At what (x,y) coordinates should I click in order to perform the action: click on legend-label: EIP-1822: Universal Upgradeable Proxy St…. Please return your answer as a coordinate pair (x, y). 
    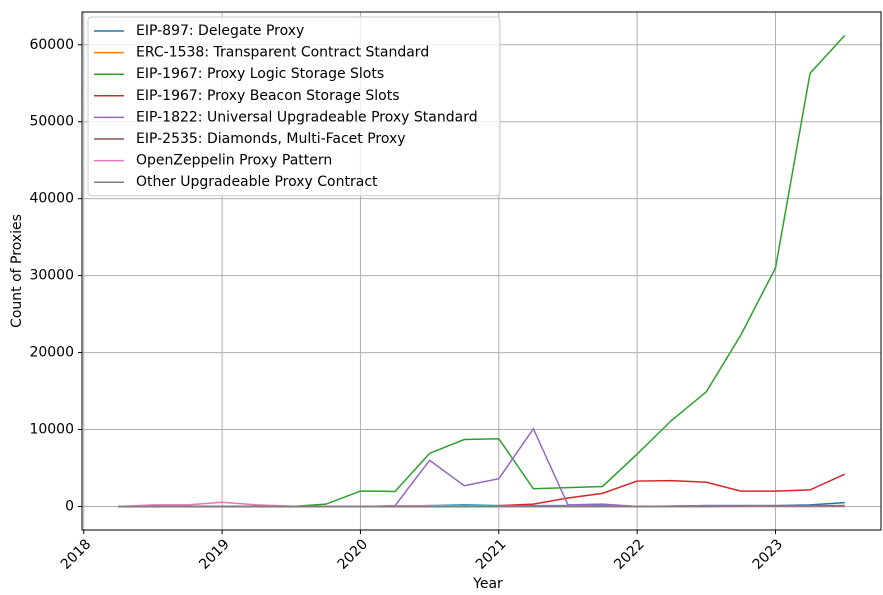
    Looking at the image, I should click on (307, 117).